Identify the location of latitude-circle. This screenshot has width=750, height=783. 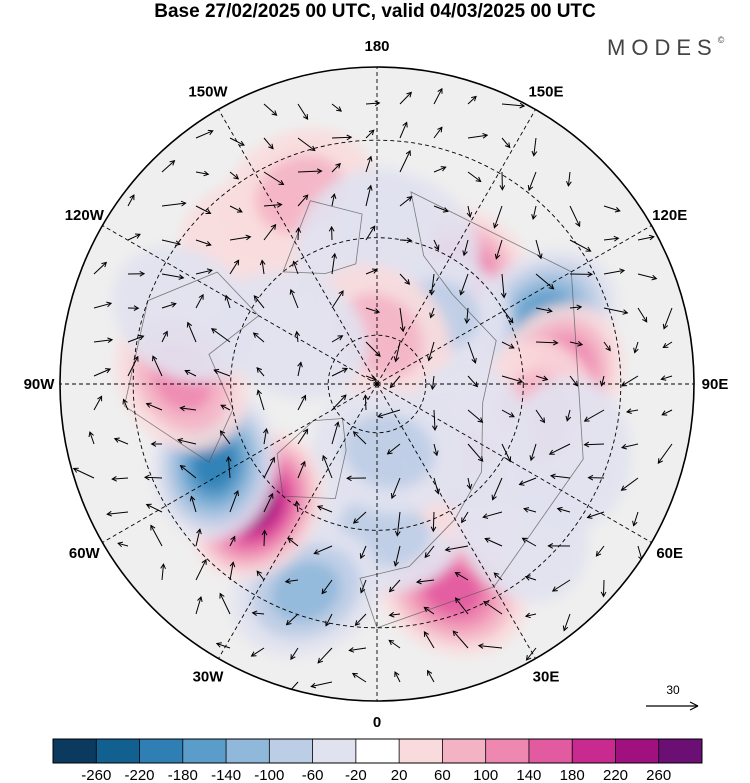
(377, 384).